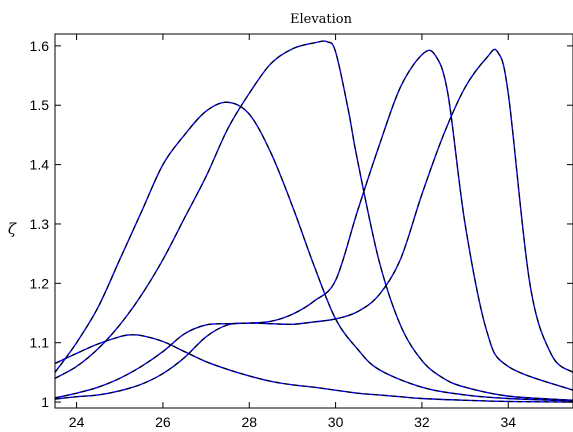  What do you see at coordinates (40, 283) in the screenshot?
I see `y-tick-label: 1.2` at bounding box center [40, 283].